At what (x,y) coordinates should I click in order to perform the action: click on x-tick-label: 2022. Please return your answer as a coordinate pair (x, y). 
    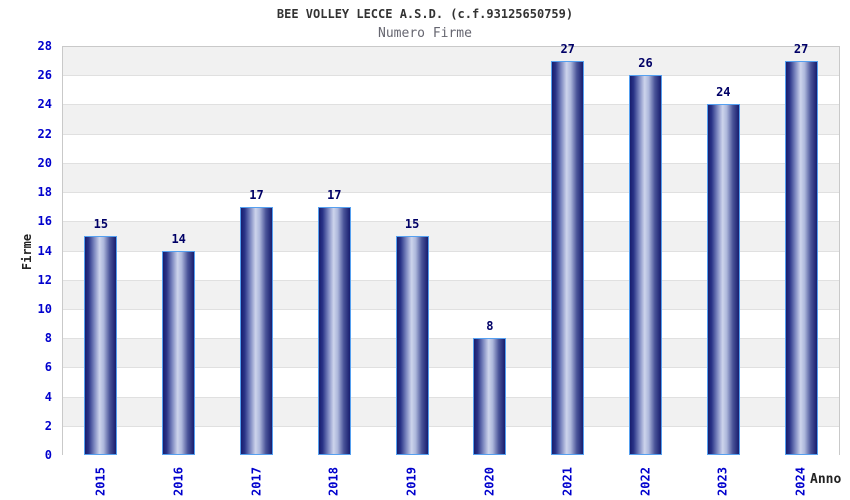
    Looking at the image, I should click on (645, 481).